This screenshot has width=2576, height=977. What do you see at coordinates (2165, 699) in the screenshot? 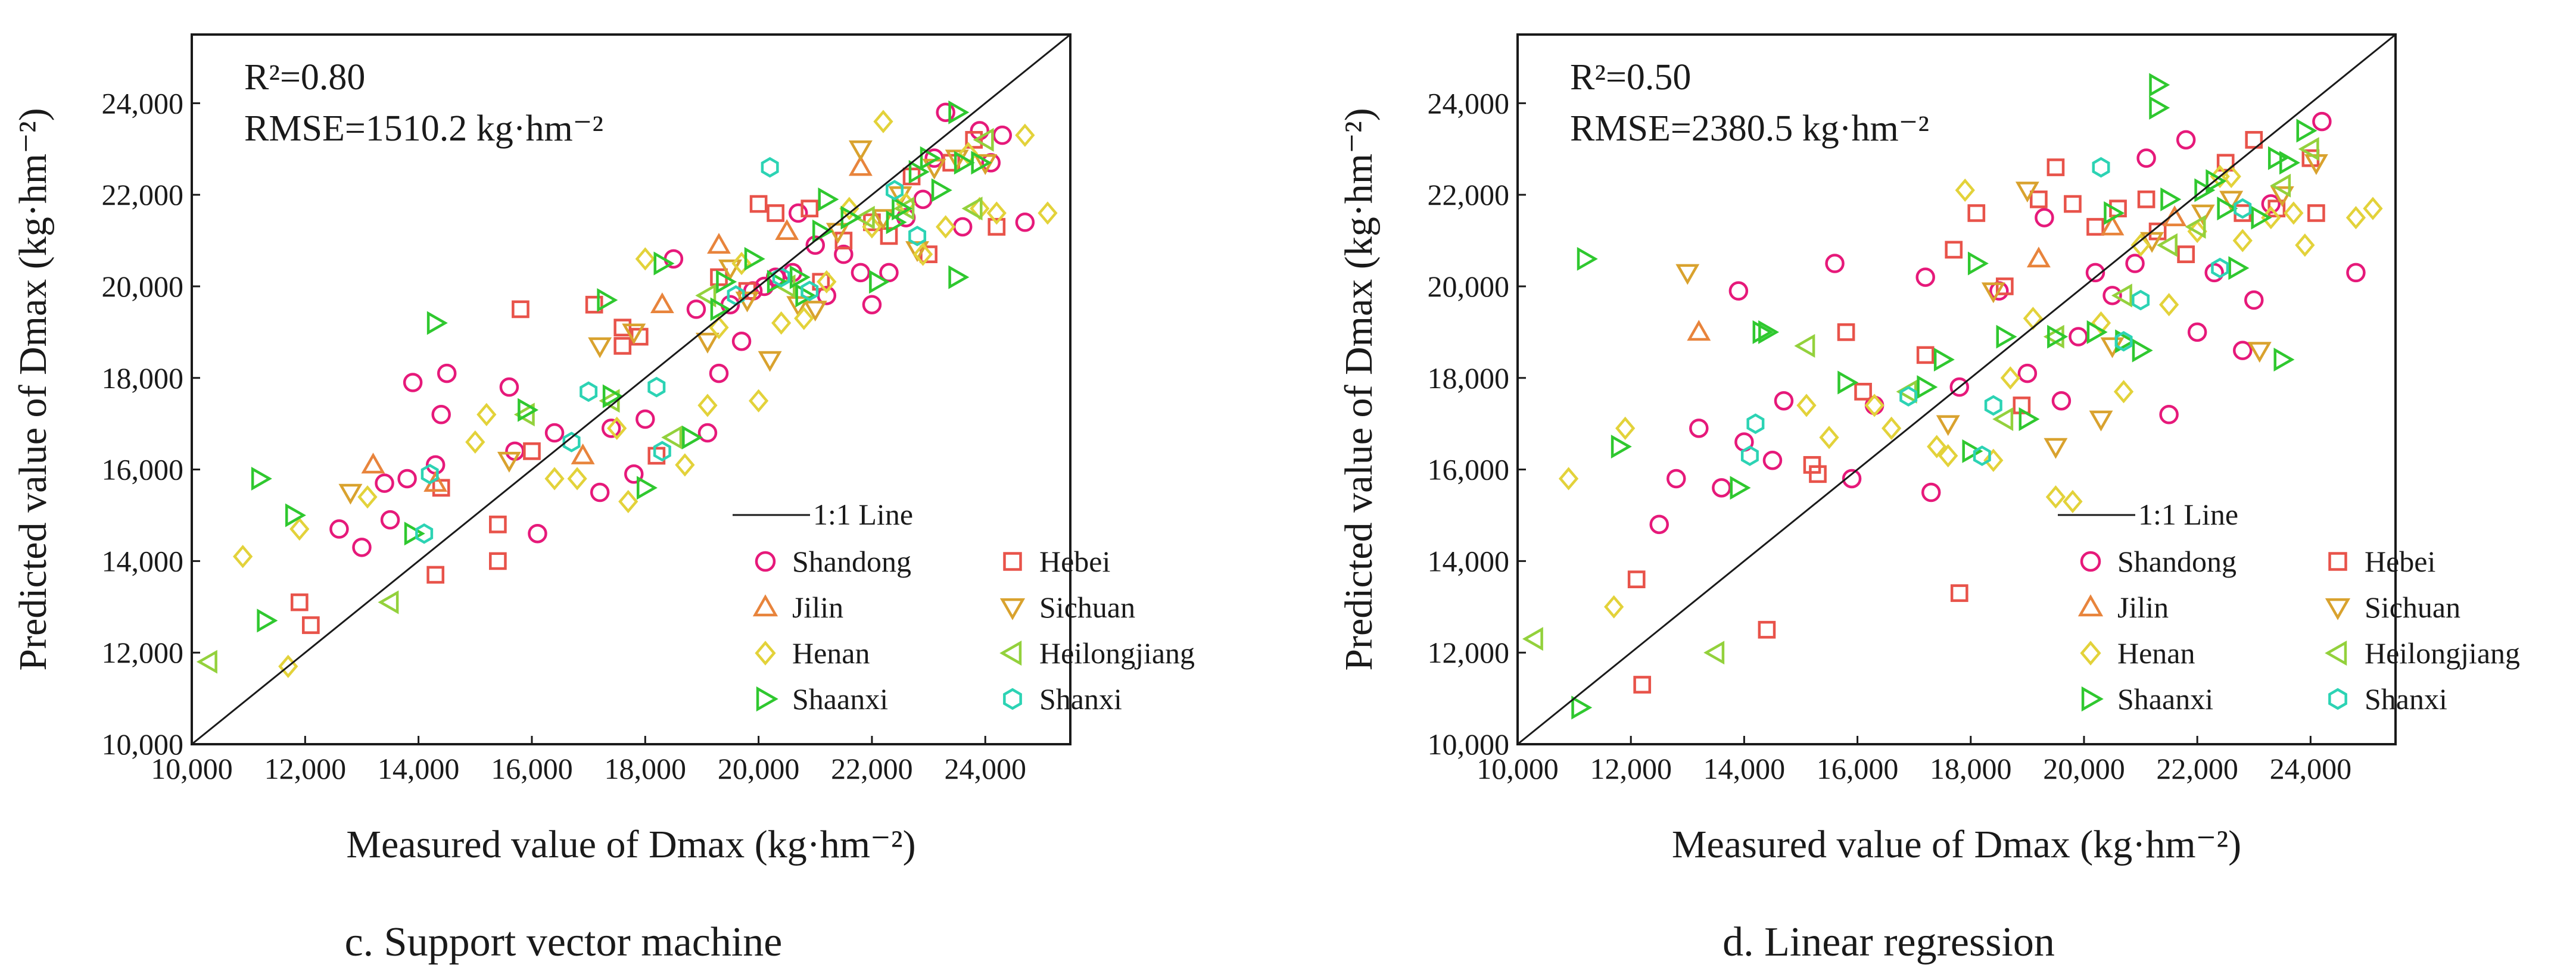
I see `legend-label-shaanxi: Shaanxi` at bounding box center [2165, 699].